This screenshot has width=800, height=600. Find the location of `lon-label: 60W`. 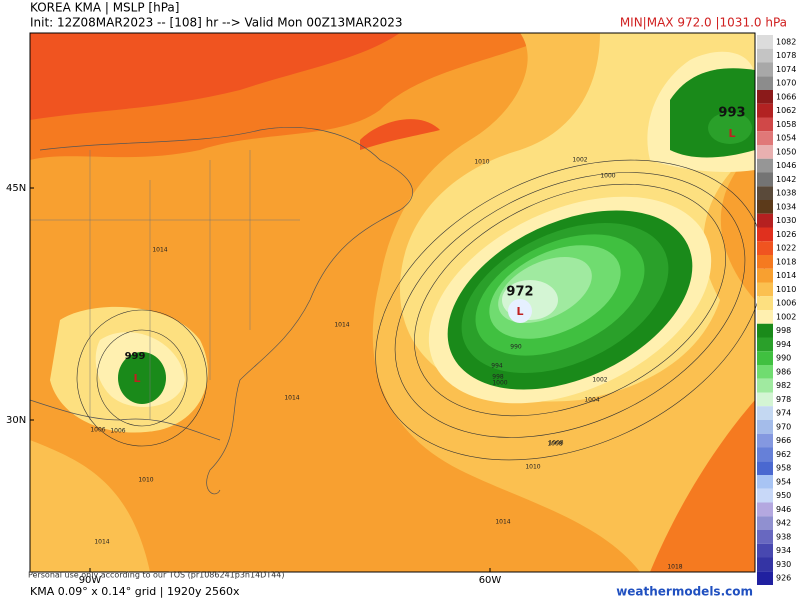

lon-label: 60W is located at coordinates (490, 580).